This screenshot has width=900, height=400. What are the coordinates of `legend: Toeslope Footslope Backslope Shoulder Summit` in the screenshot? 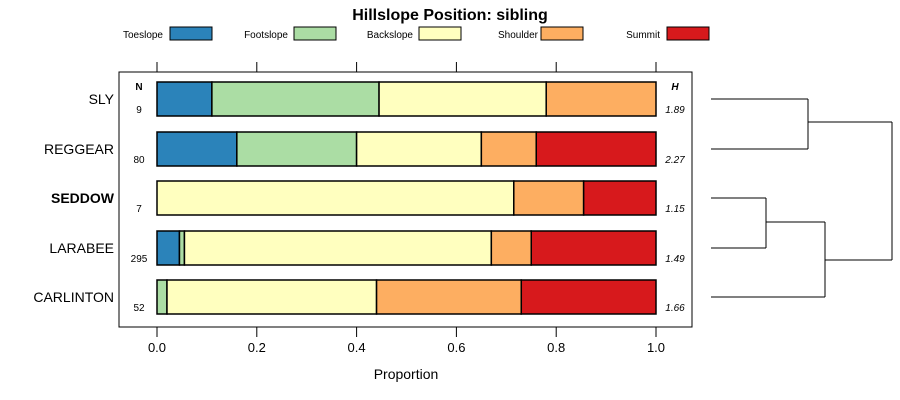 It's located at (416, 33).